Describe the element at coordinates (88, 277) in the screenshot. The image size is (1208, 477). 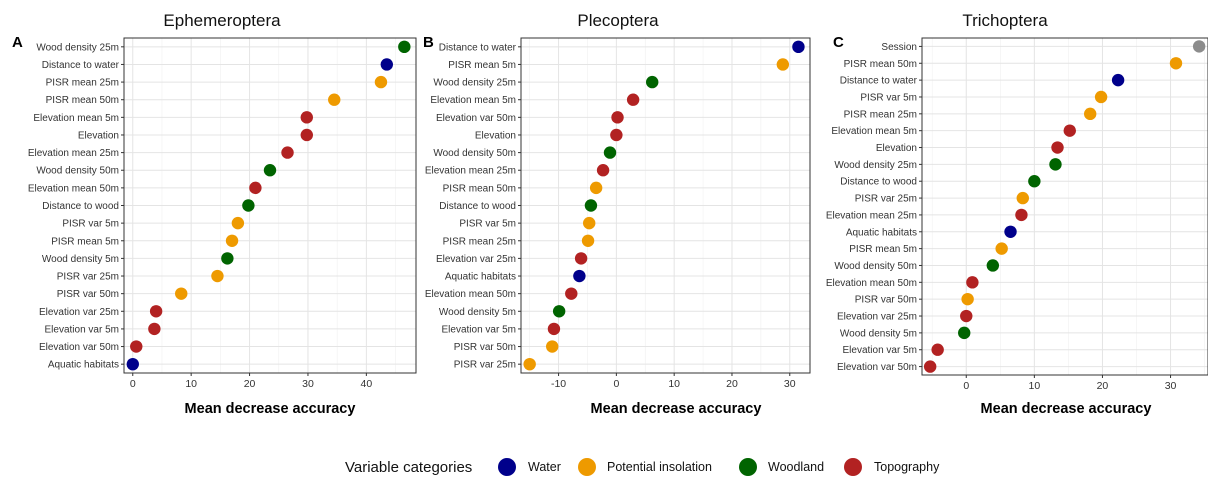
I see `panel-a-y-tick-label: PISR var 25m` at that location.